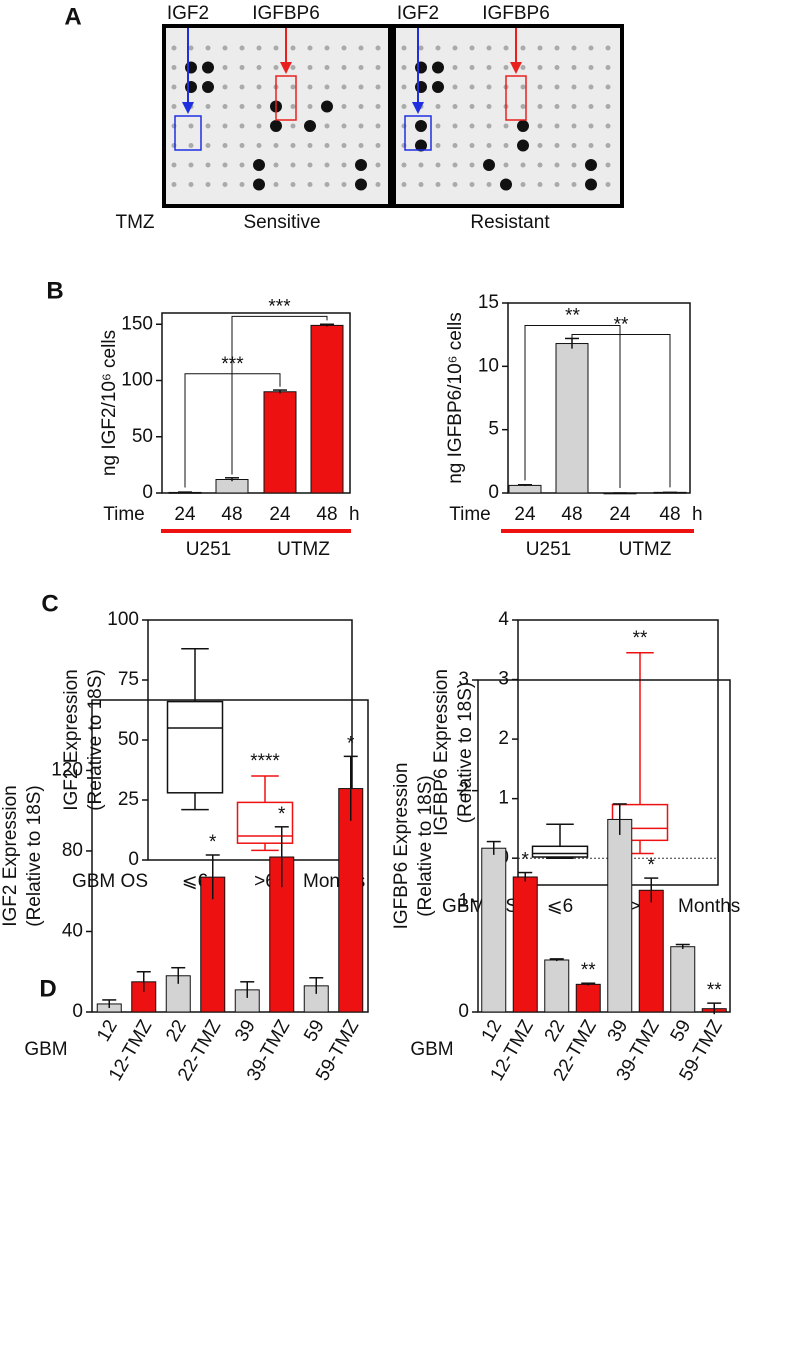 The image size is (787, 1366). Describe the element at coordinates (640, 638) in the screenshot. I see `significance: **` at that location.